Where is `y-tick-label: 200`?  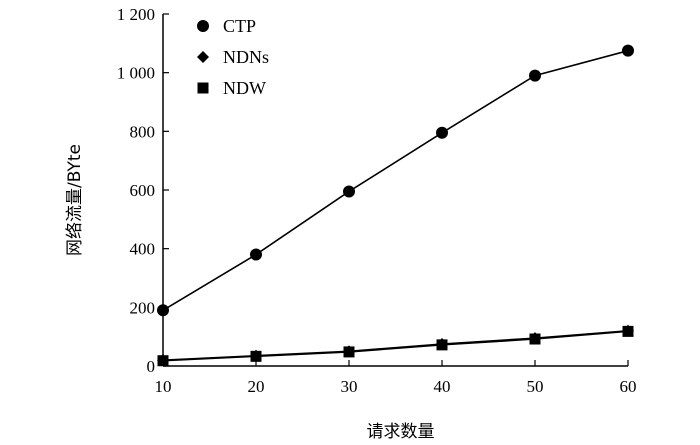 y-tick-label: 200 is located at coordinates (143, 307).